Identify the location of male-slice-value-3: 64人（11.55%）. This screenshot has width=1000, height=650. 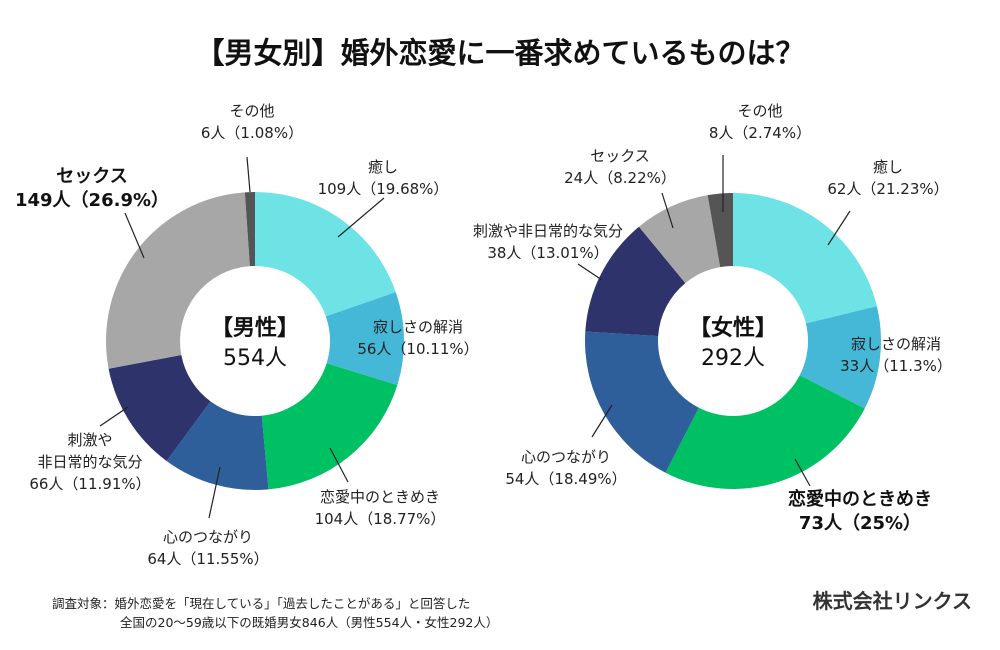
(207, 559).